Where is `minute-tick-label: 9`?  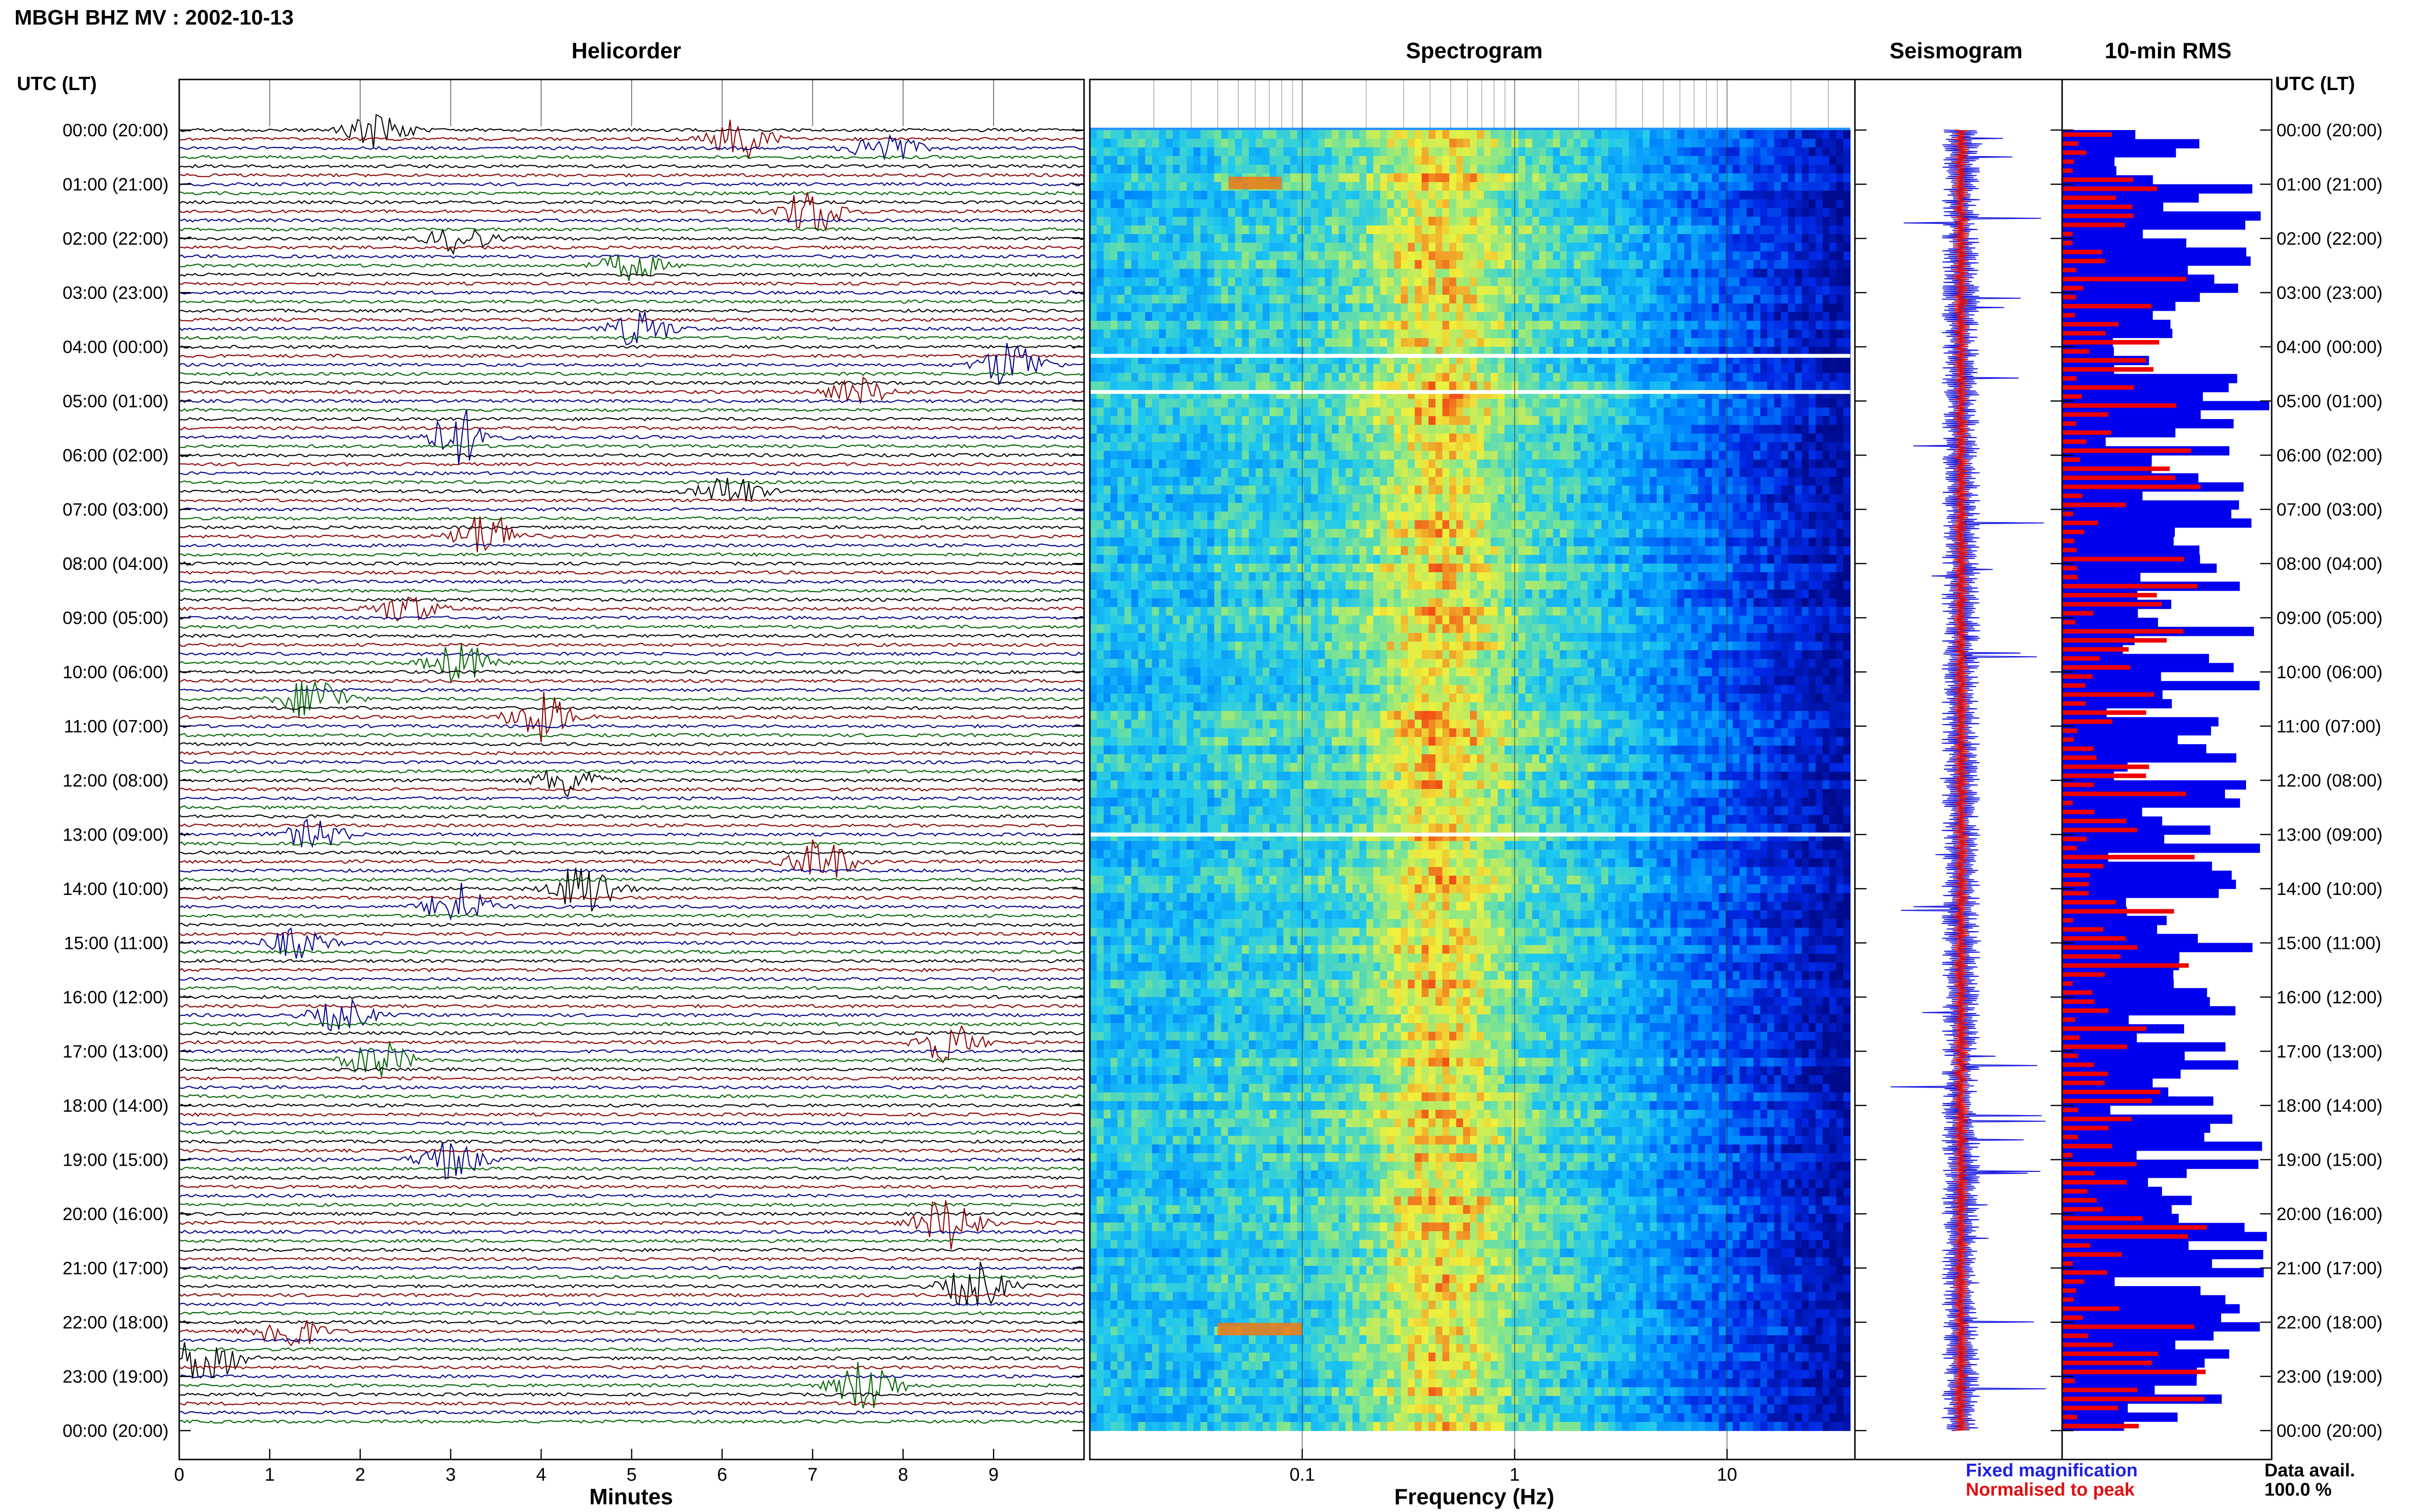 minute-tick-label: 9 is located at coordinates (994, 1475).